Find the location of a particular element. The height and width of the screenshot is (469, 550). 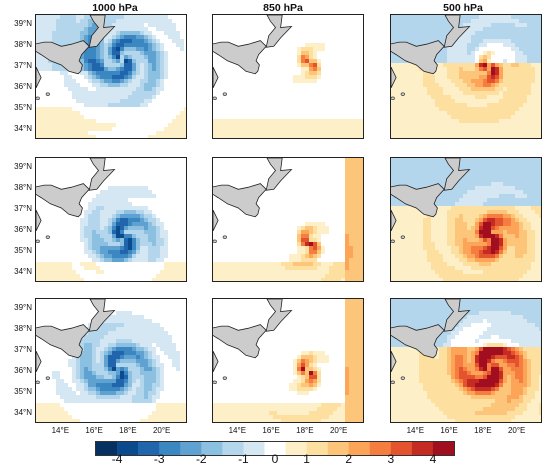

colorbar-tick-label: -4 is located at coordinates (117, 459).